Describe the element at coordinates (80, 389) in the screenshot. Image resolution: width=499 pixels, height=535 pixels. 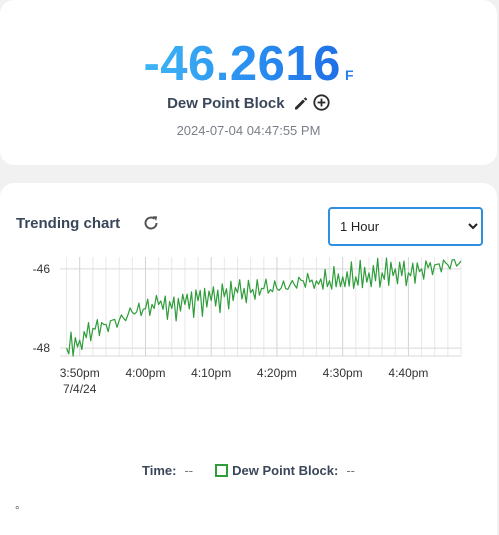
I see `x-date-label: 7/4/24` at that location.